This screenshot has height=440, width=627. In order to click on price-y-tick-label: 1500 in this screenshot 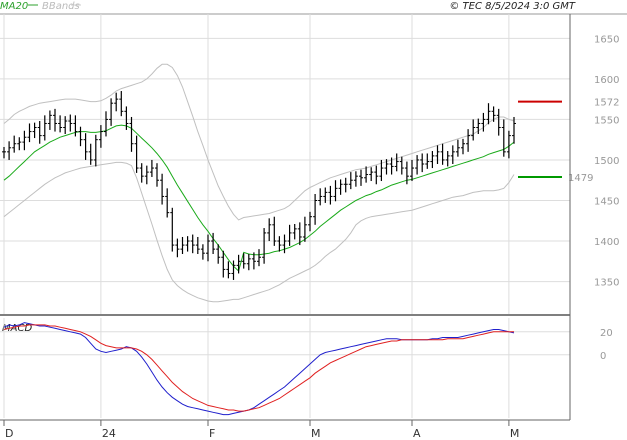, I will do `click(606, 161)`.